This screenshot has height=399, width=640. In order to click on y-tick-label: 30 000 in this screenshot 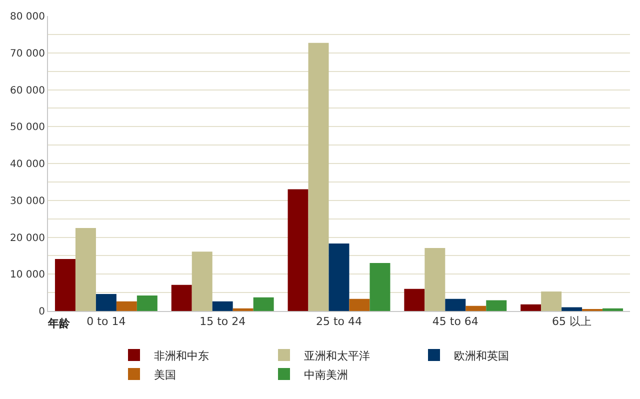, I will do `click(27, 201)`.